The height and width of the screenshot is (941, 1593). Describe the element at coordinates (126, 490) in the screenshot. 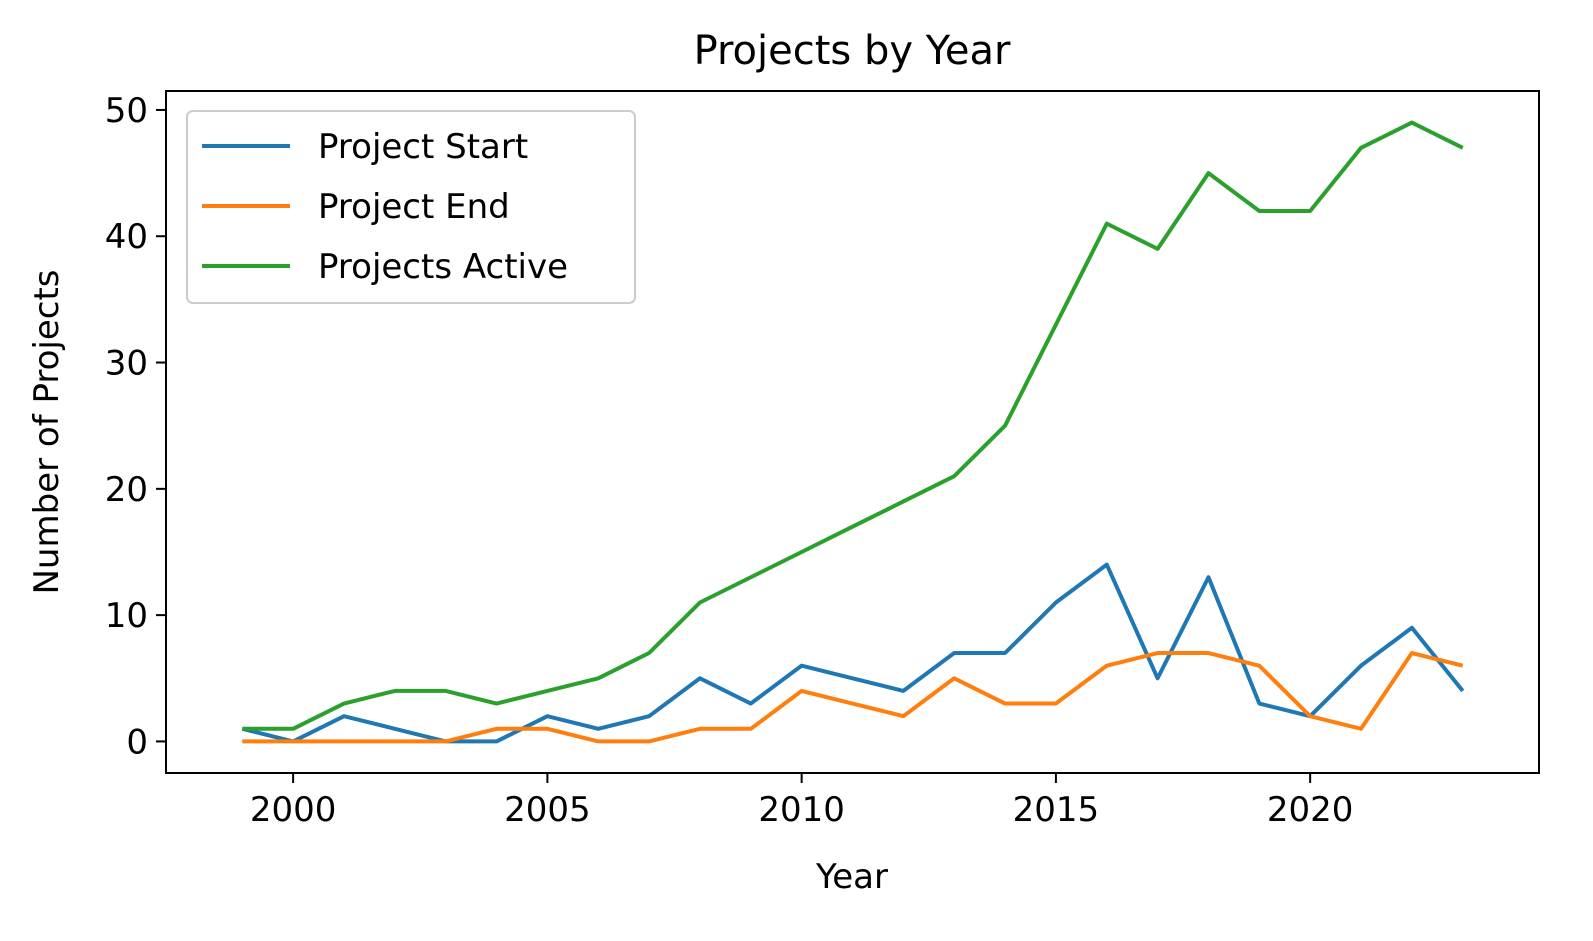

I see `y-tick-label: 20` at that location.